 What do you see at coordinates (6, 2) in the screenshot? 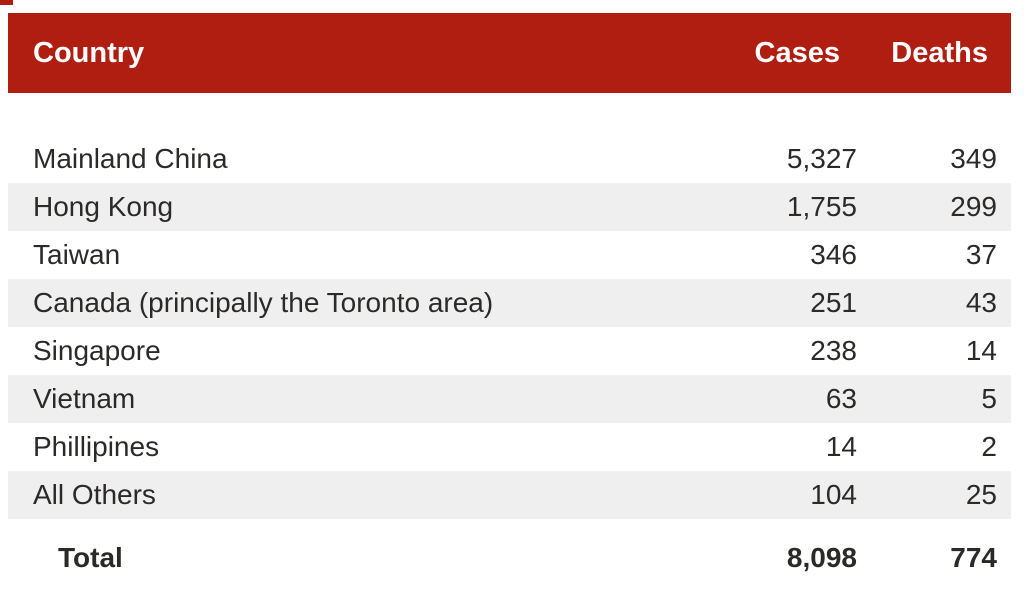
I see `screenshot-crop-artifact` at bounding box center [6, 2].